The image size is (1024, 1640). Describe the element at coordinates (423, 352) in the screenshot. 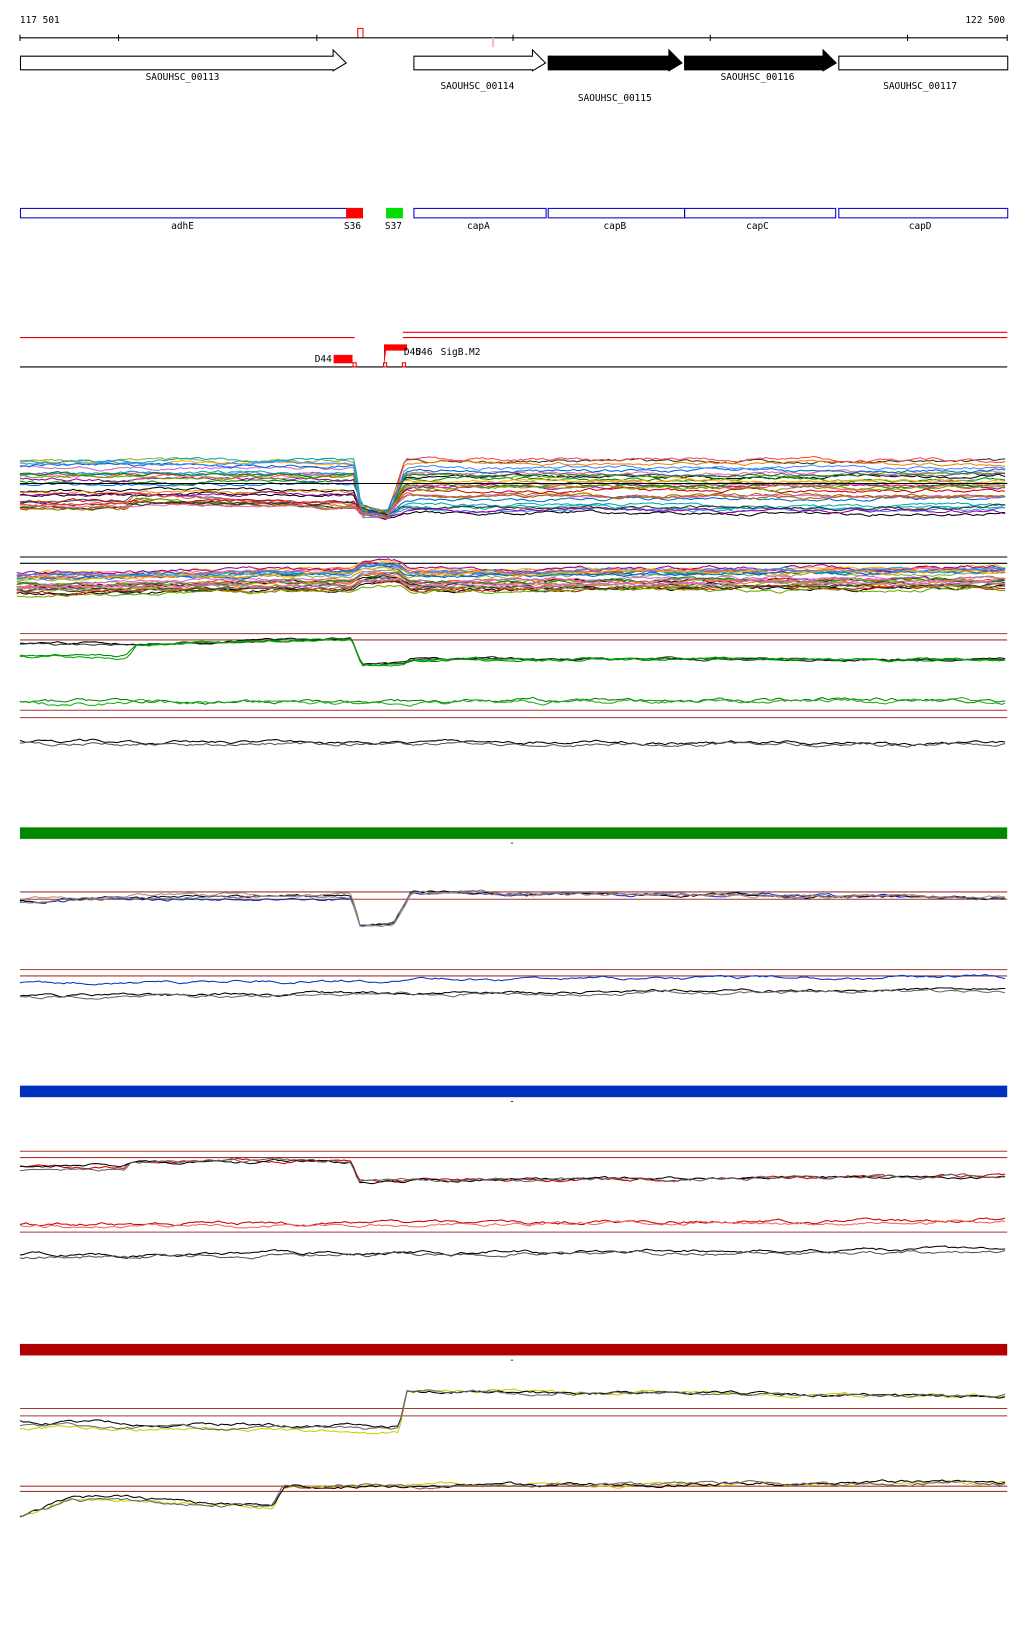

I see `feature-label: U46` at that location.